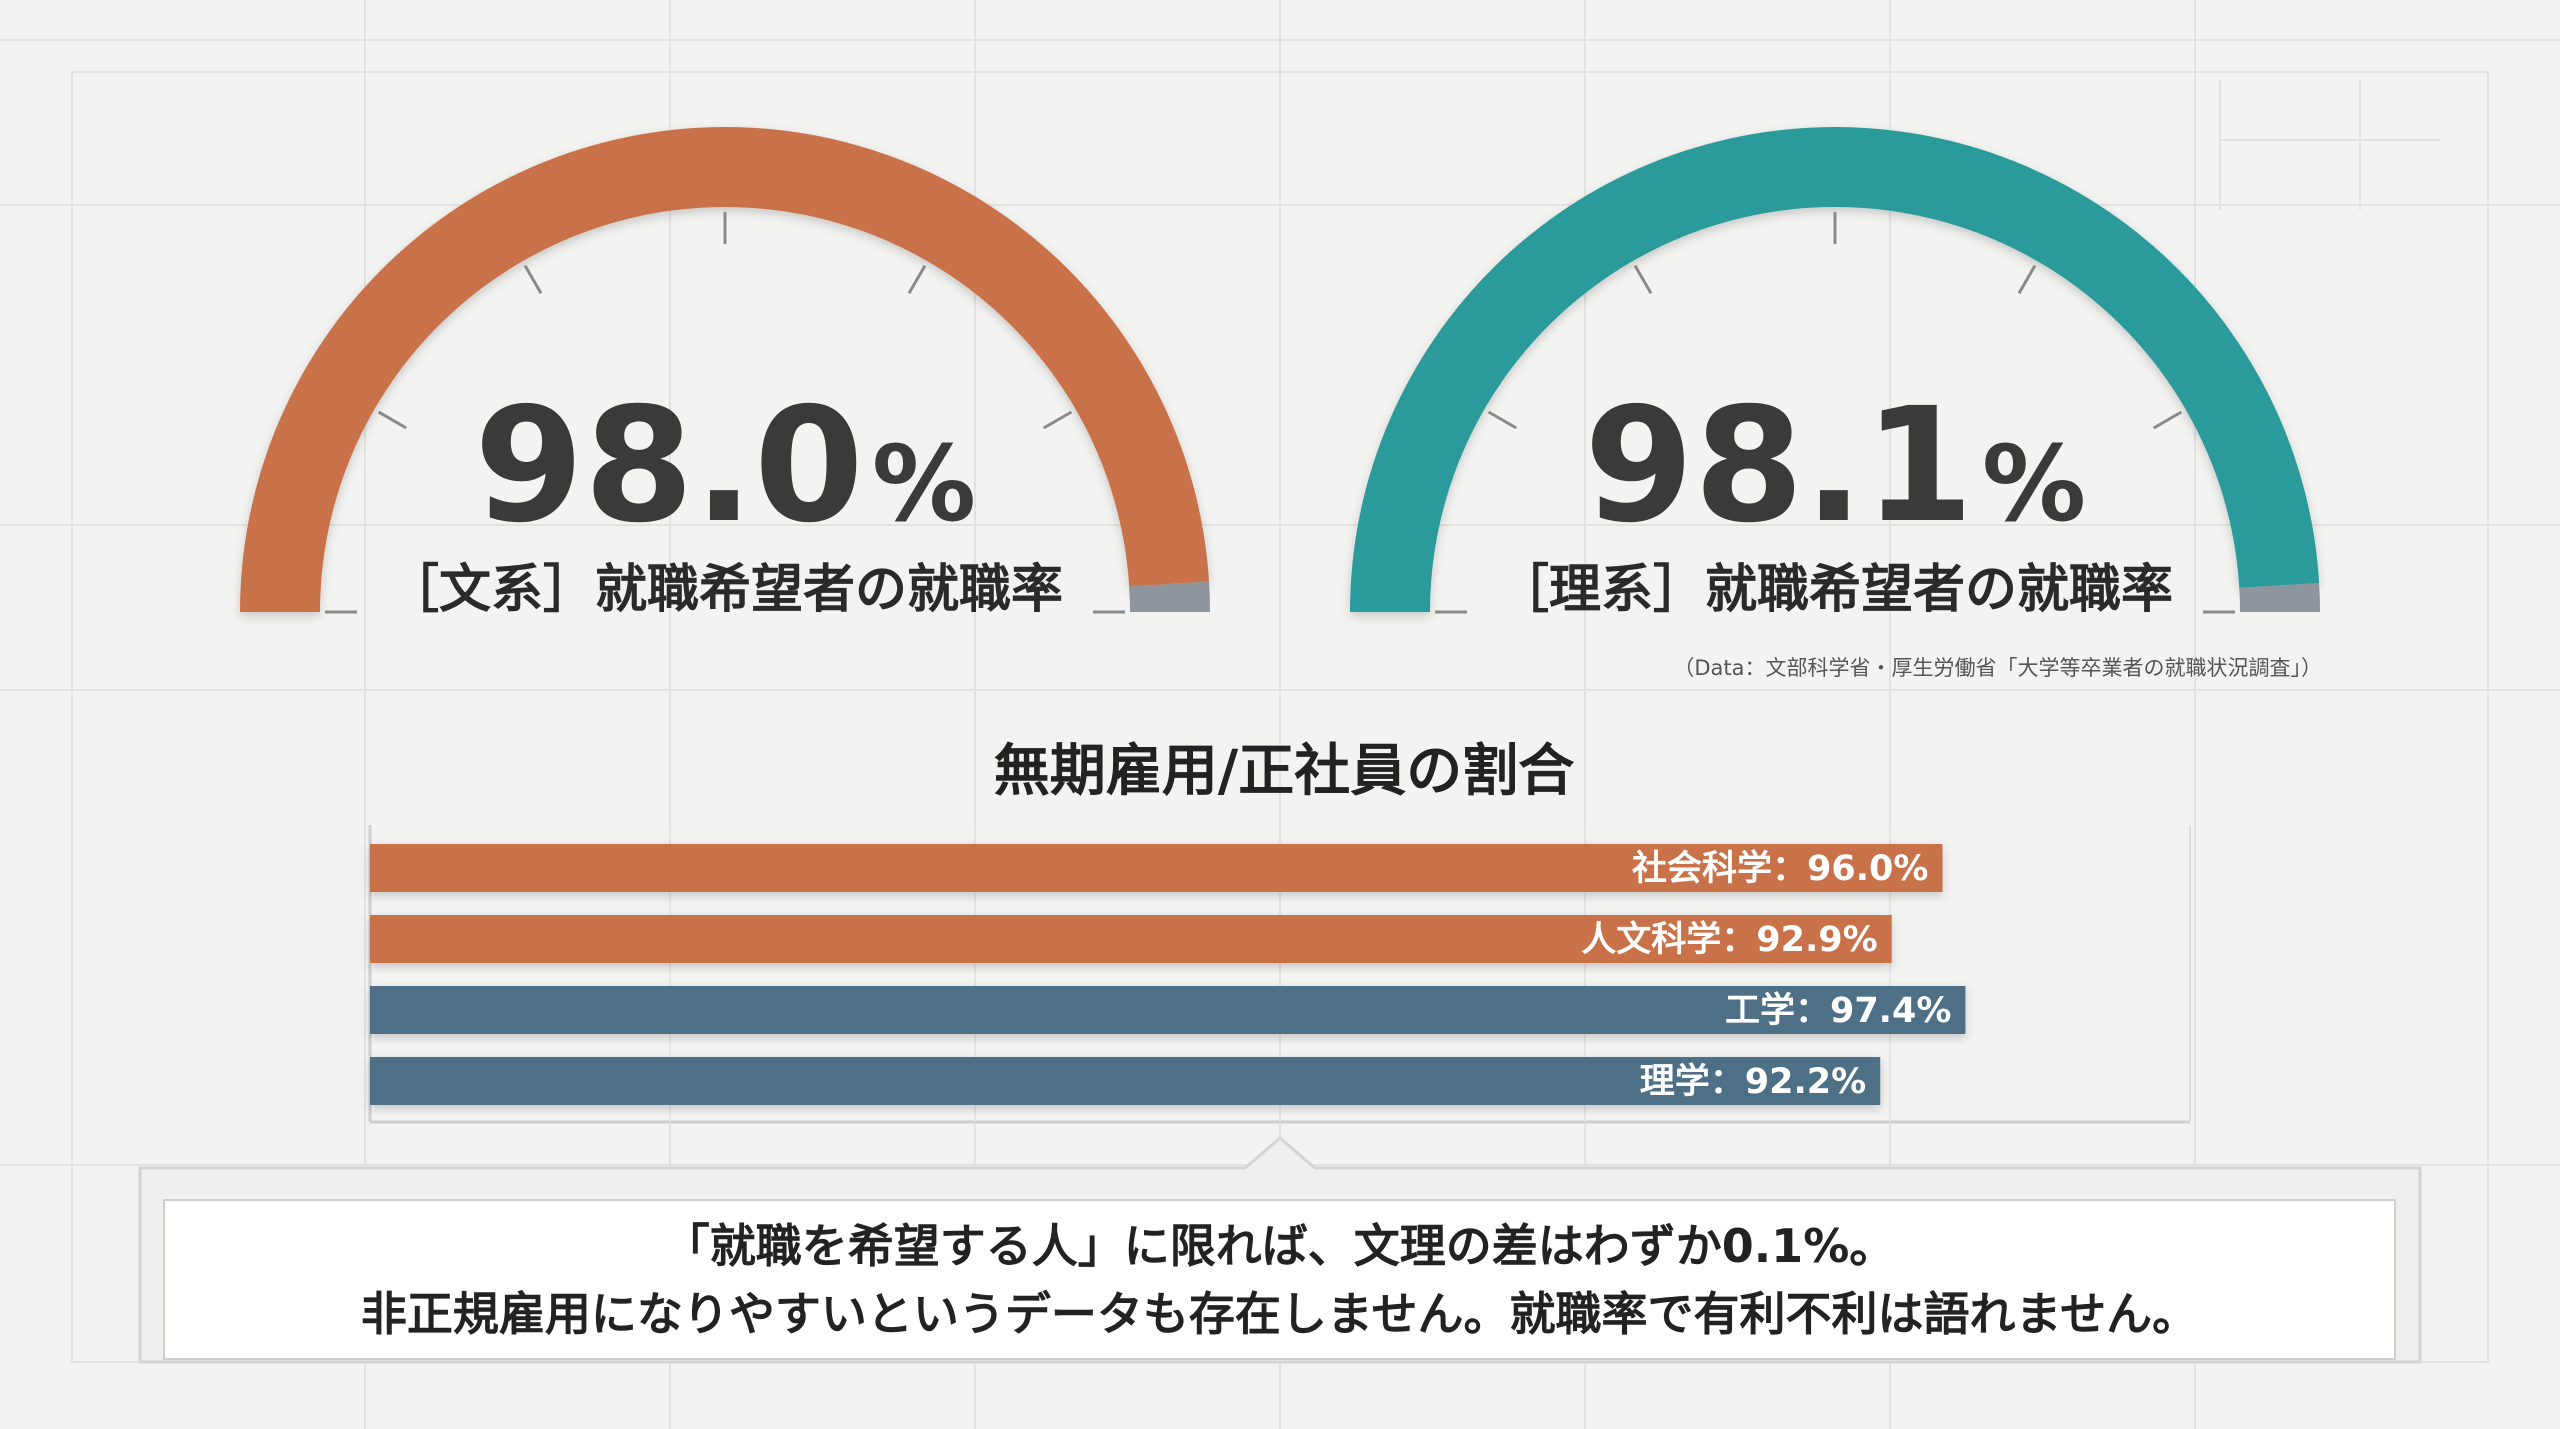  Describe the element at coordinates (1284, 771) in the screenshot. I see `bar-chart-title: 無期雇用/正社員の割合` at that location.